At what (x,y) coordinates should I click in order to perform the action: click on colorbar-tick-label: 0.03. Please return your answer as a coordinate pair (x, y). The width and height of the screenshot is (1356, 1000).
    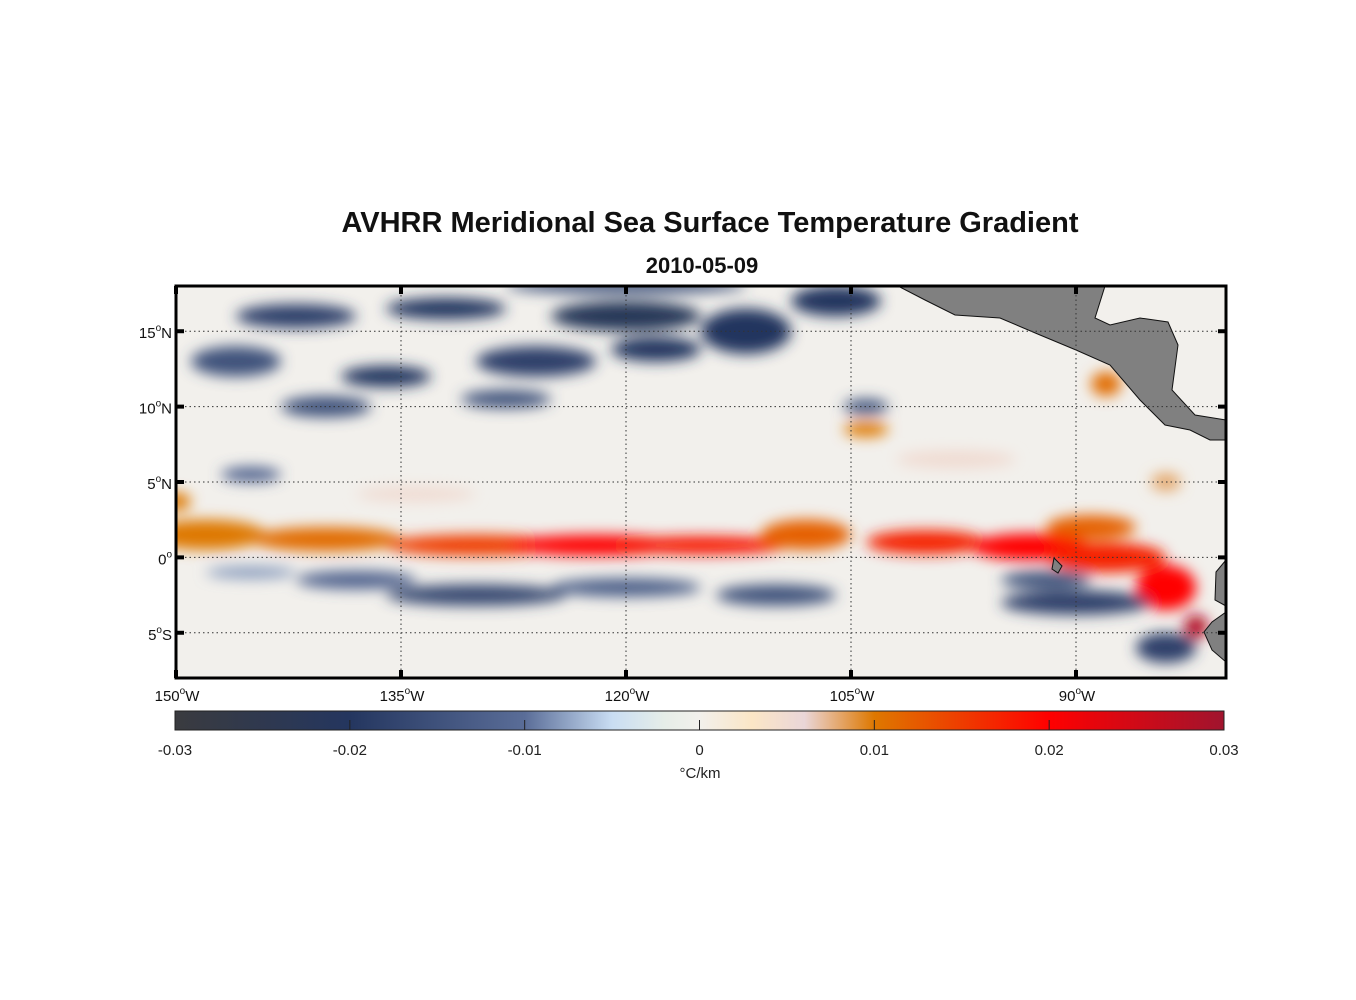
    Looking at the image, I should click on (1223, 750).